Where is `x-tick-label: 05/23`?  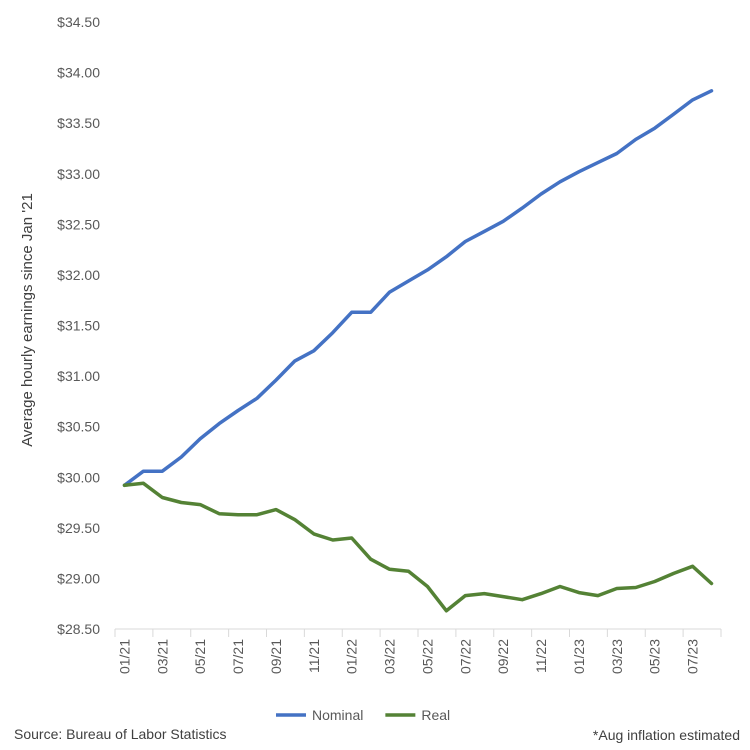
x-tick-label: 05/23 is located at coordinates (655, 656).